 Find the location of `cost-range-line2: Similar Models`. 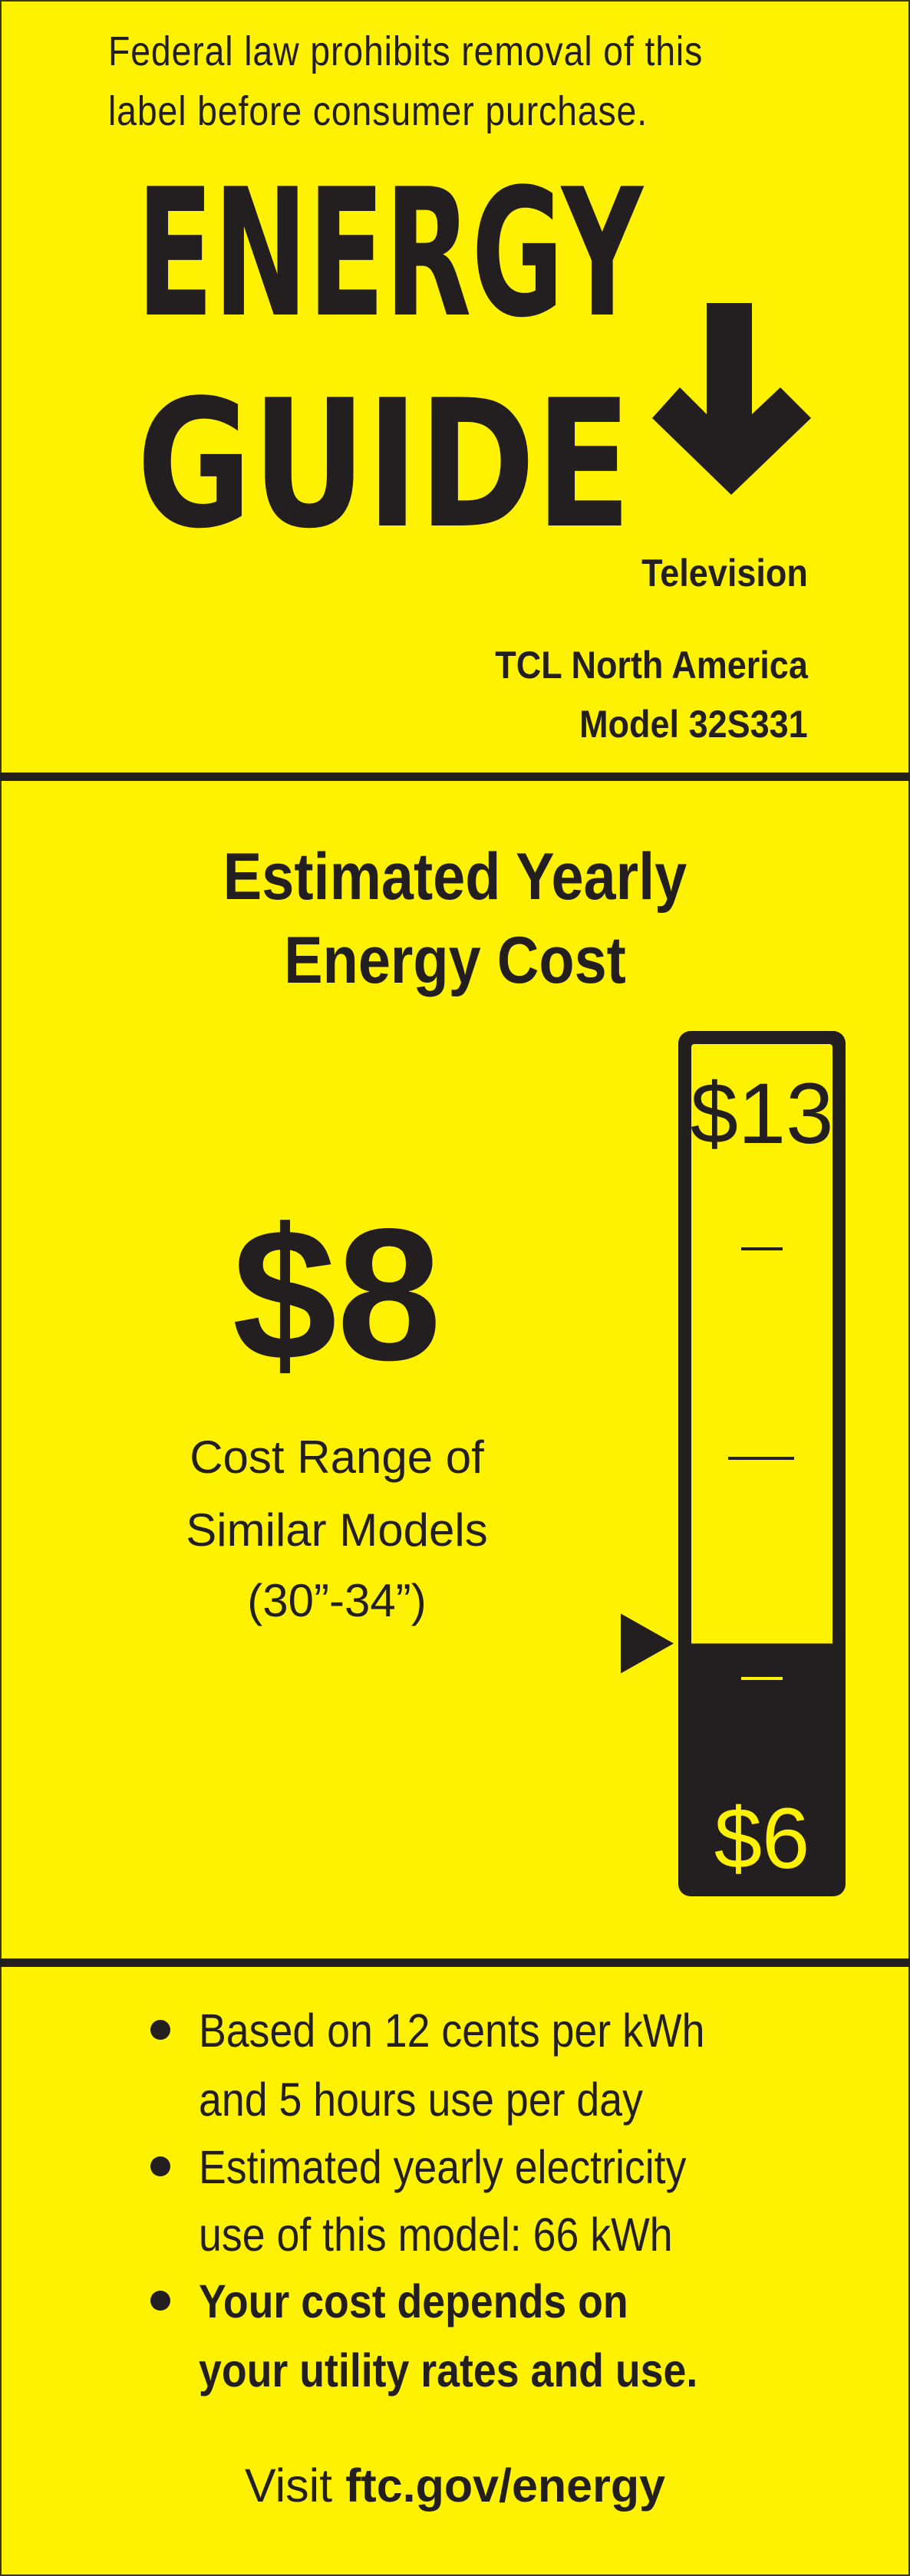

cost-range-line2: Similar Models is located at coordinates (337, 1530).